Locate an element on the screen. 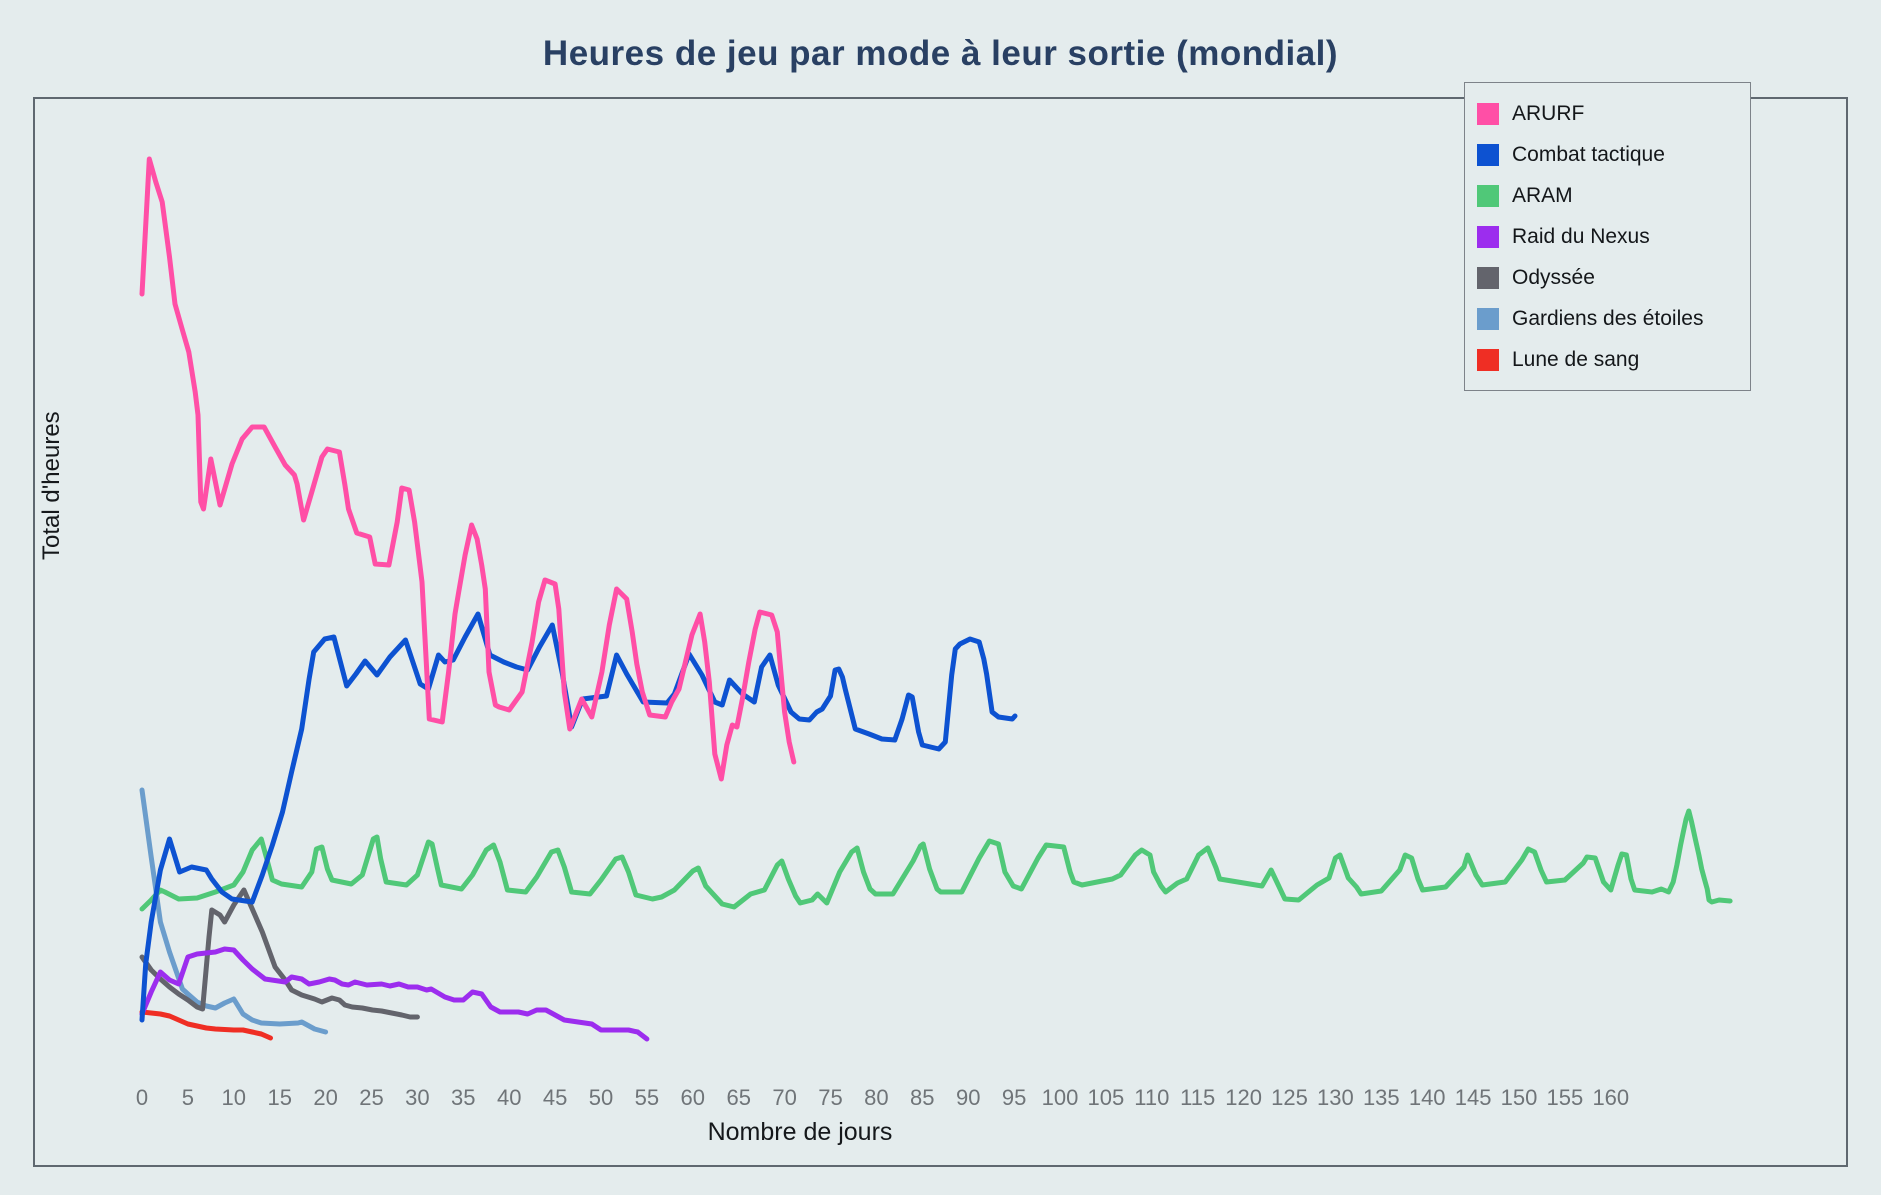 The width and height of the screenshot is (1881, 1195). x-tick-85: 85 is located at coordinates (922, 1097).